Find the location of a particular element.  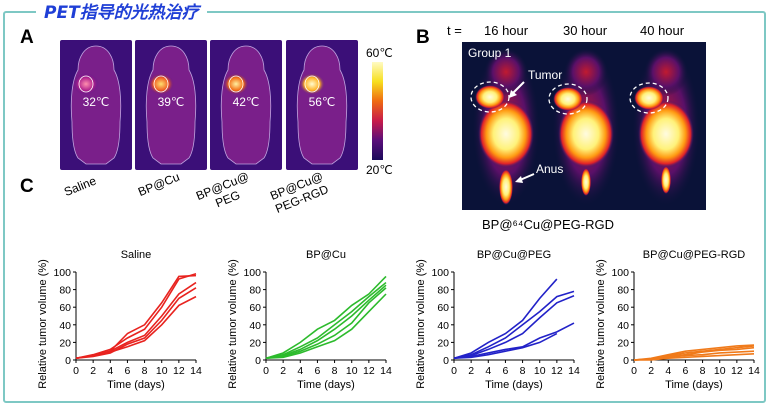

figure-title: PET指导的光热治疗 is located at coordinates (121, 13).